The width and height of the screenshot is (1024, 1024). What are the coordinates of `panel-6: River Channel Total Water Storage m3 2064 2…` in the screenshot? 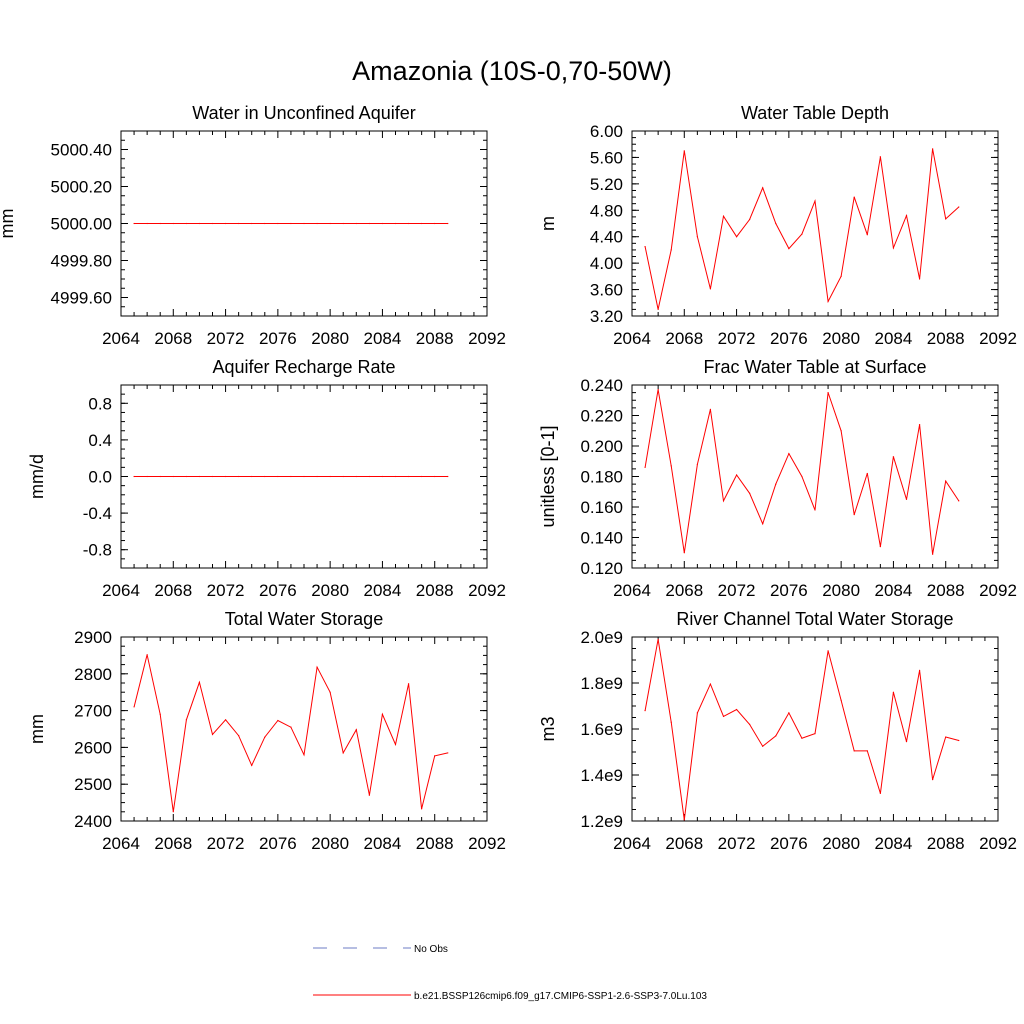 It's located at (777, 731).